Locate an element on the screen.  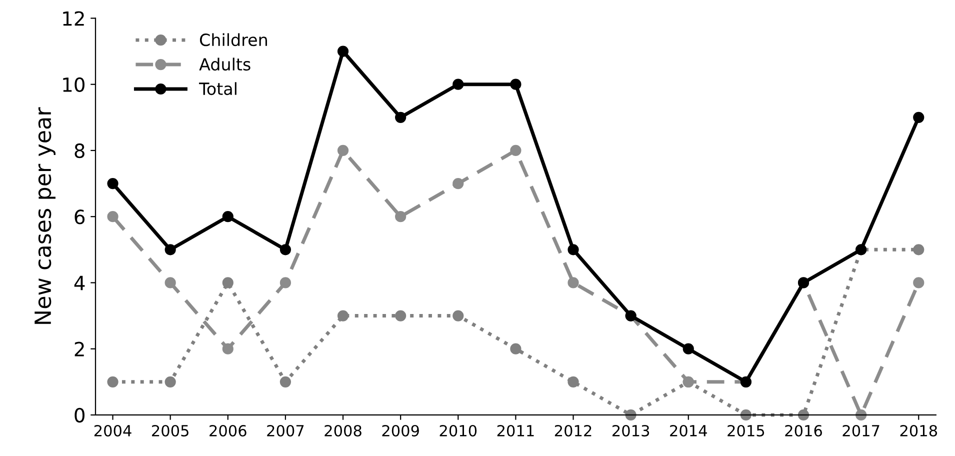
y-tick-label: 0 is located at coordinates (79, 415).